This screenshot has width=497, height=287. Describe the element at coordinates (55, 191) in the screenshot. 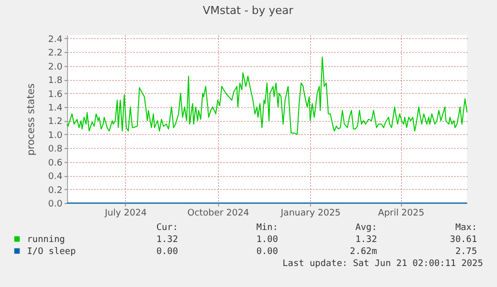

I see `y-tick-label: 0.2` at that location.